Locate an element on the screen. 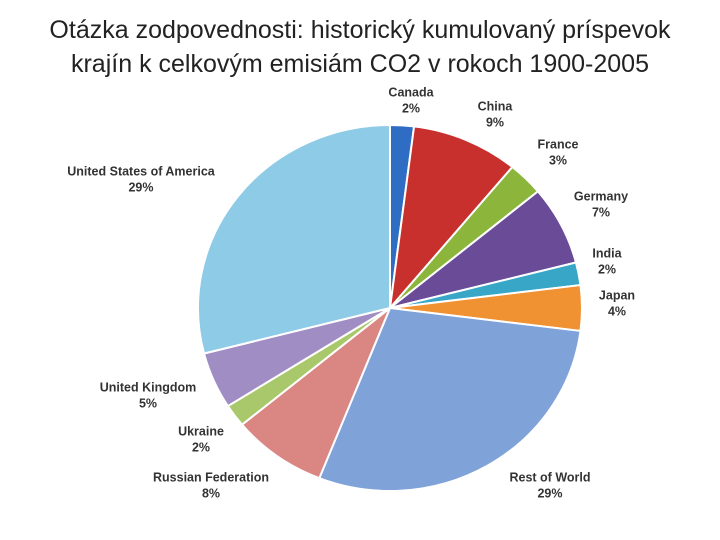 The image size is (720, 540). slice-label: Russian Federation is located at coordinates (211, 477).